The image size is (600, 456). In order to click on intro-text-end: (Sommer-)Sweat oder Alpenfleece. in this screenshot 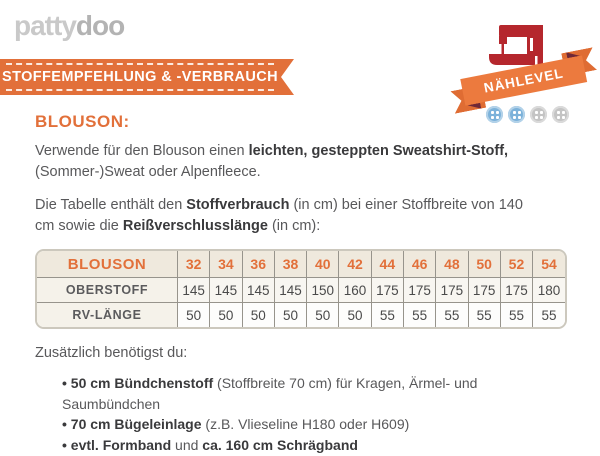, I will do `click(148, 171)`.